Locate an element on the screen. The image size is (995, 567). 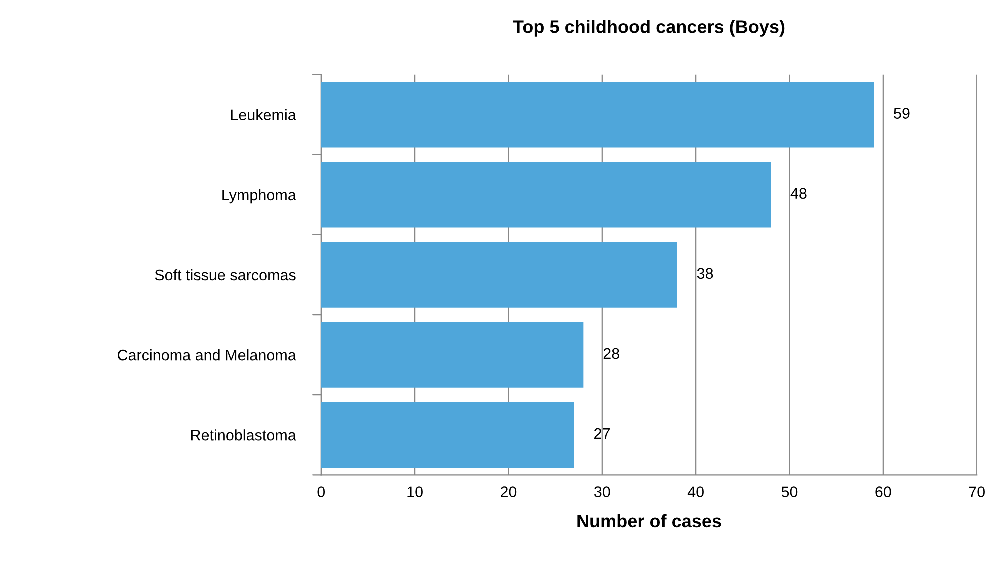
x-tick-label: 10 is located at coordinates (415, 492).